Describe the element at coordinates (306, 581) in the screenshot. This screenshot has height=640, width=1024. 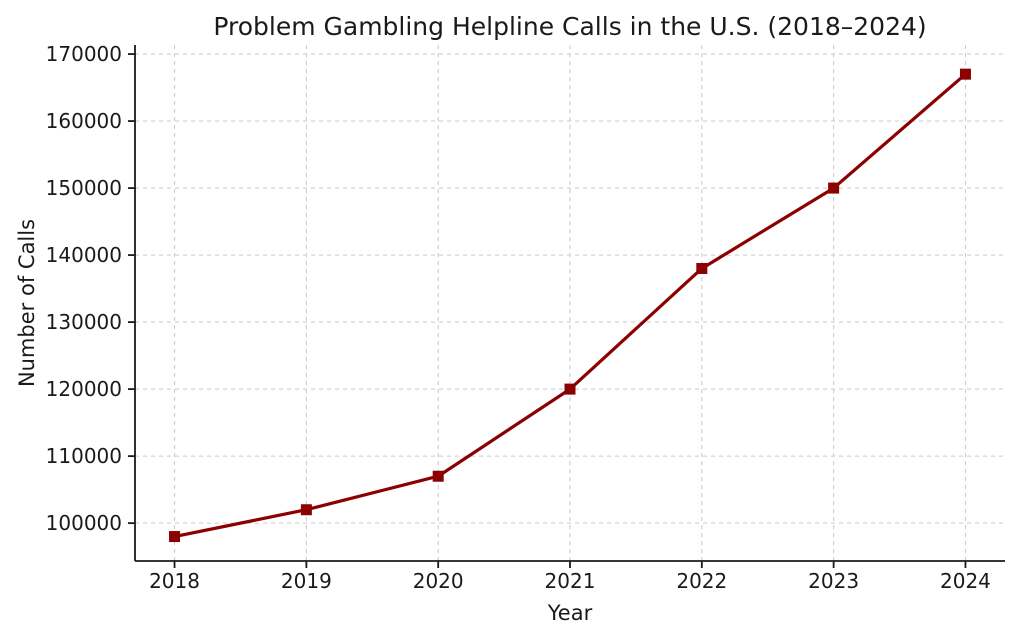
I see `x-tick-label: 2019` at that location.